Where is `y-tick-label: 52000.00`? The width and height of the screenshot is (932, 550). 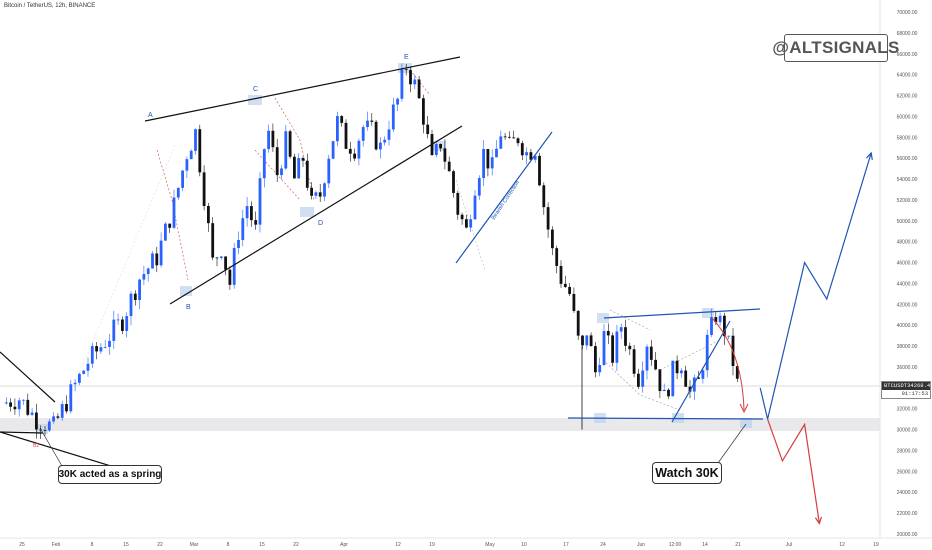
y-tick-label: 52000.00 is located at coordinates (907, 201).